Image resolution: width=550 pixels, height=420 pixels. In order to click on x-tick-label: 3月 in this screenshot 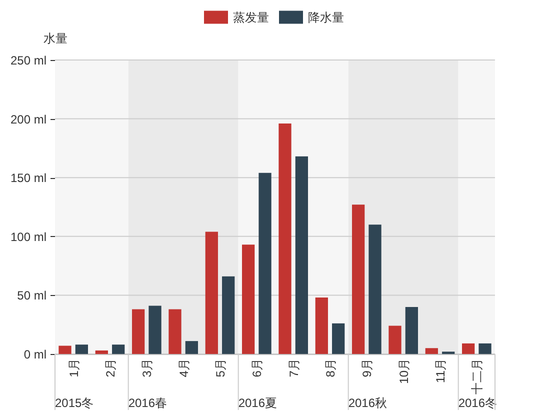, I will do `click(147, 368)`.